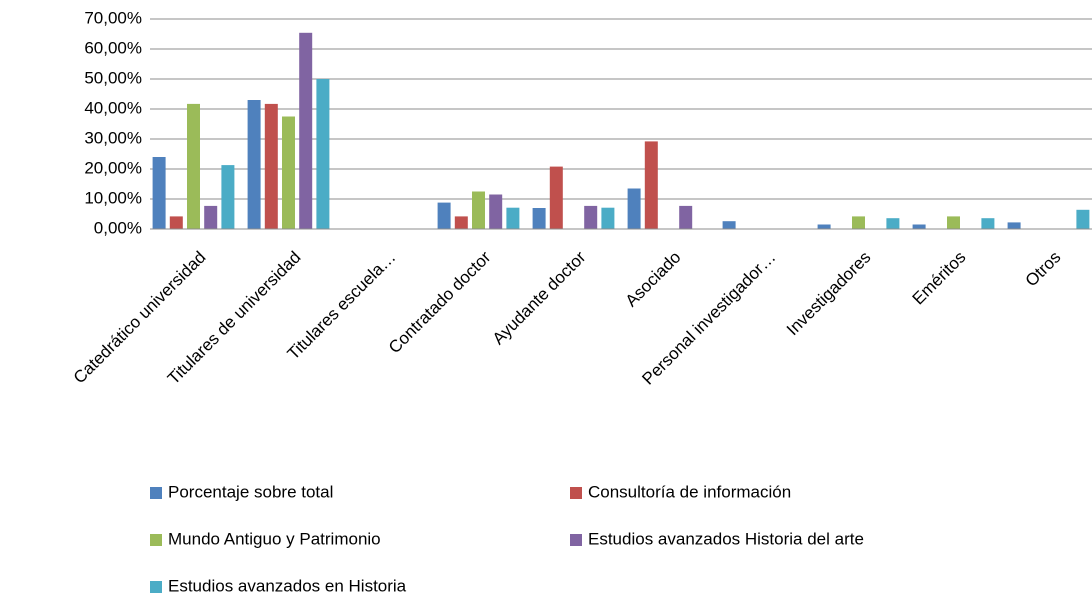 The width and height of the screenshot is (1092, 603). I want to click on x-tick-label: Contratado doctor, so click(440, 302).